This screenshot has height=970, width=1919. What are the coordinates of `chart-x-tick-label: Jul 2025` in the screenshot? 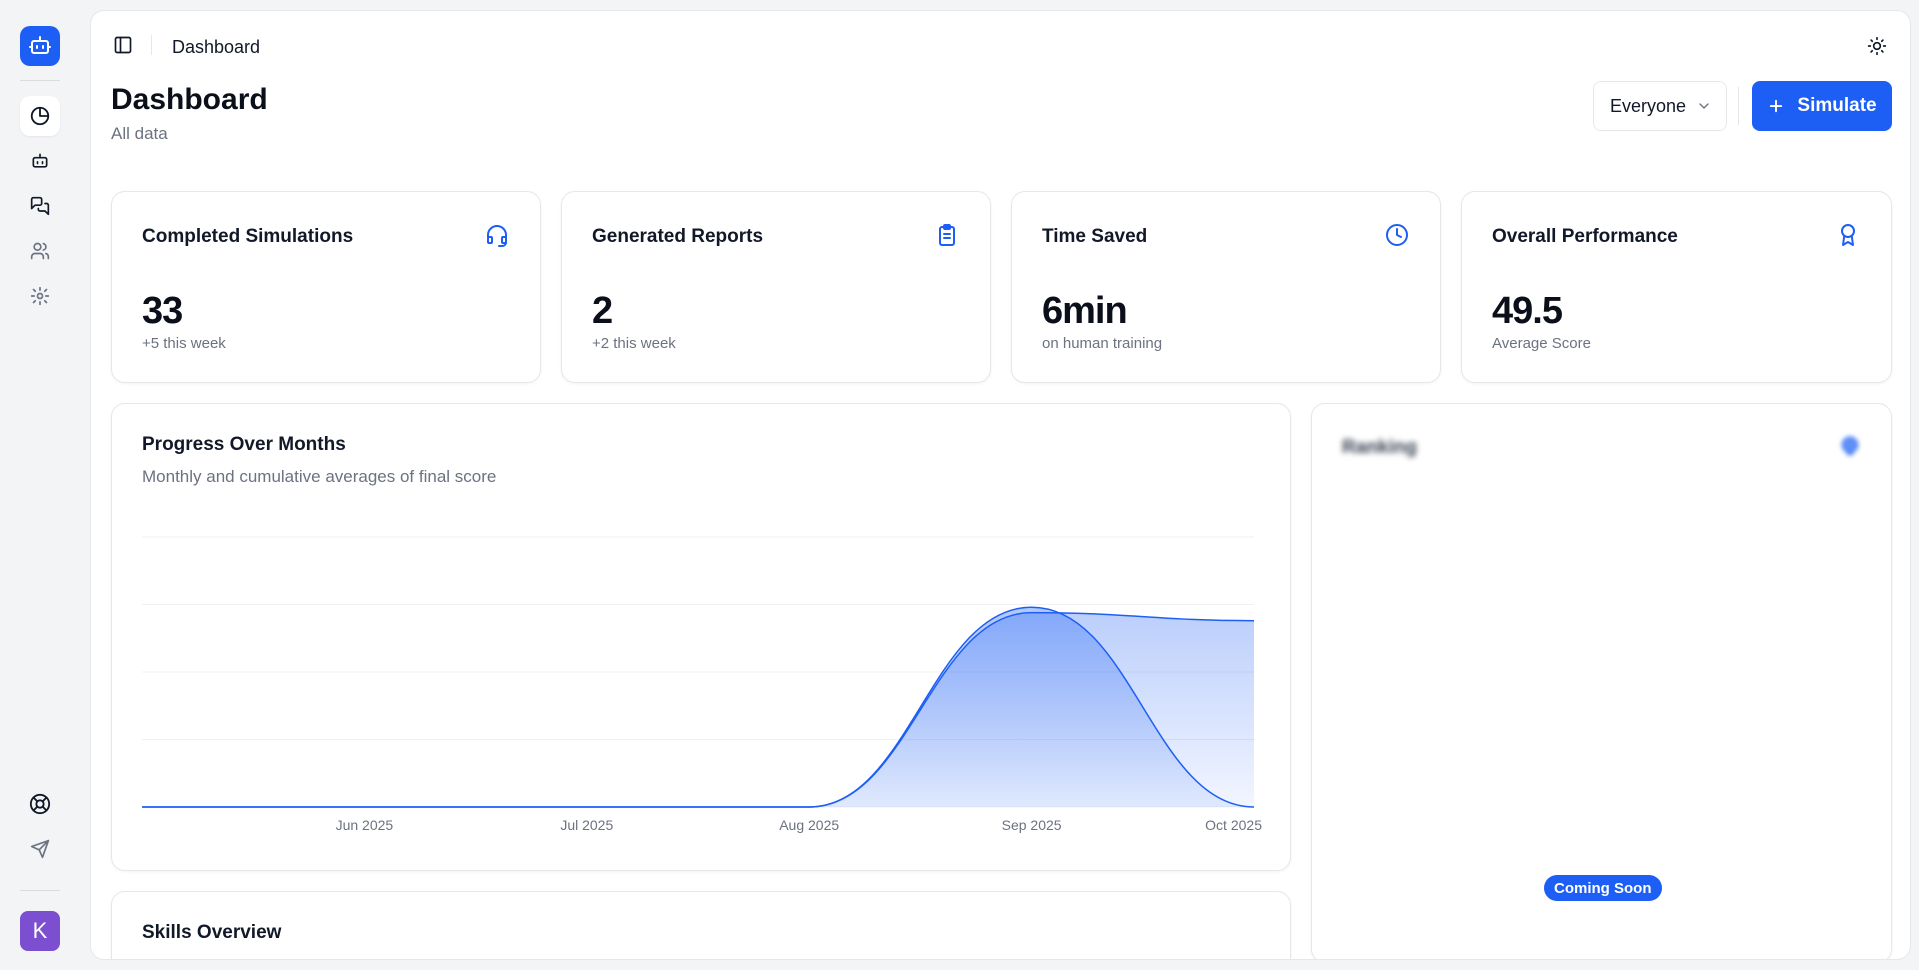 It's located at (586, 825).